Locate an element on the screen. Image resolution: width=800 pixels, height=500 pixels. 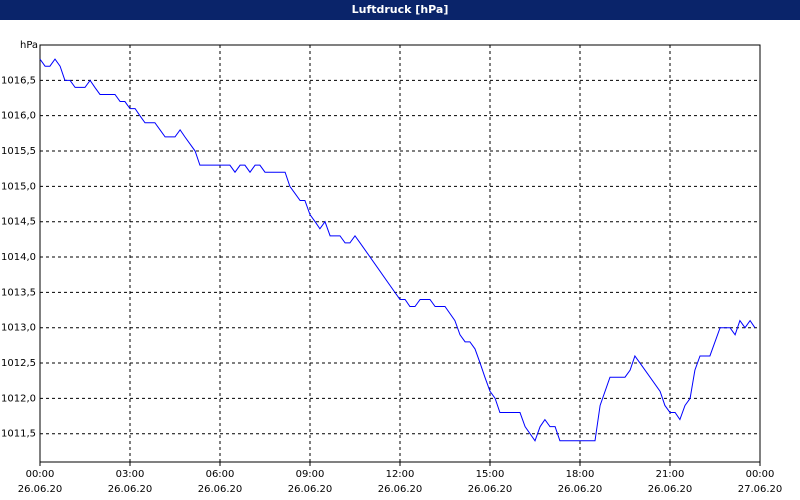
y-tick-label: 1015,0 is located at coordinates (18, 186).